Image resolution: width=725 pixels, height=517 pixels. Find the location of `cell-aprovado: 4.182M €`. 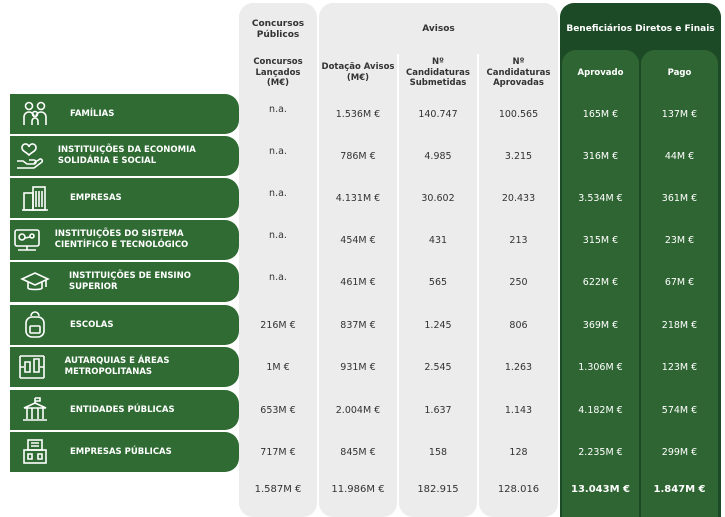

cell-aprovado: 4.182M € is located at coordinates (600, 410).